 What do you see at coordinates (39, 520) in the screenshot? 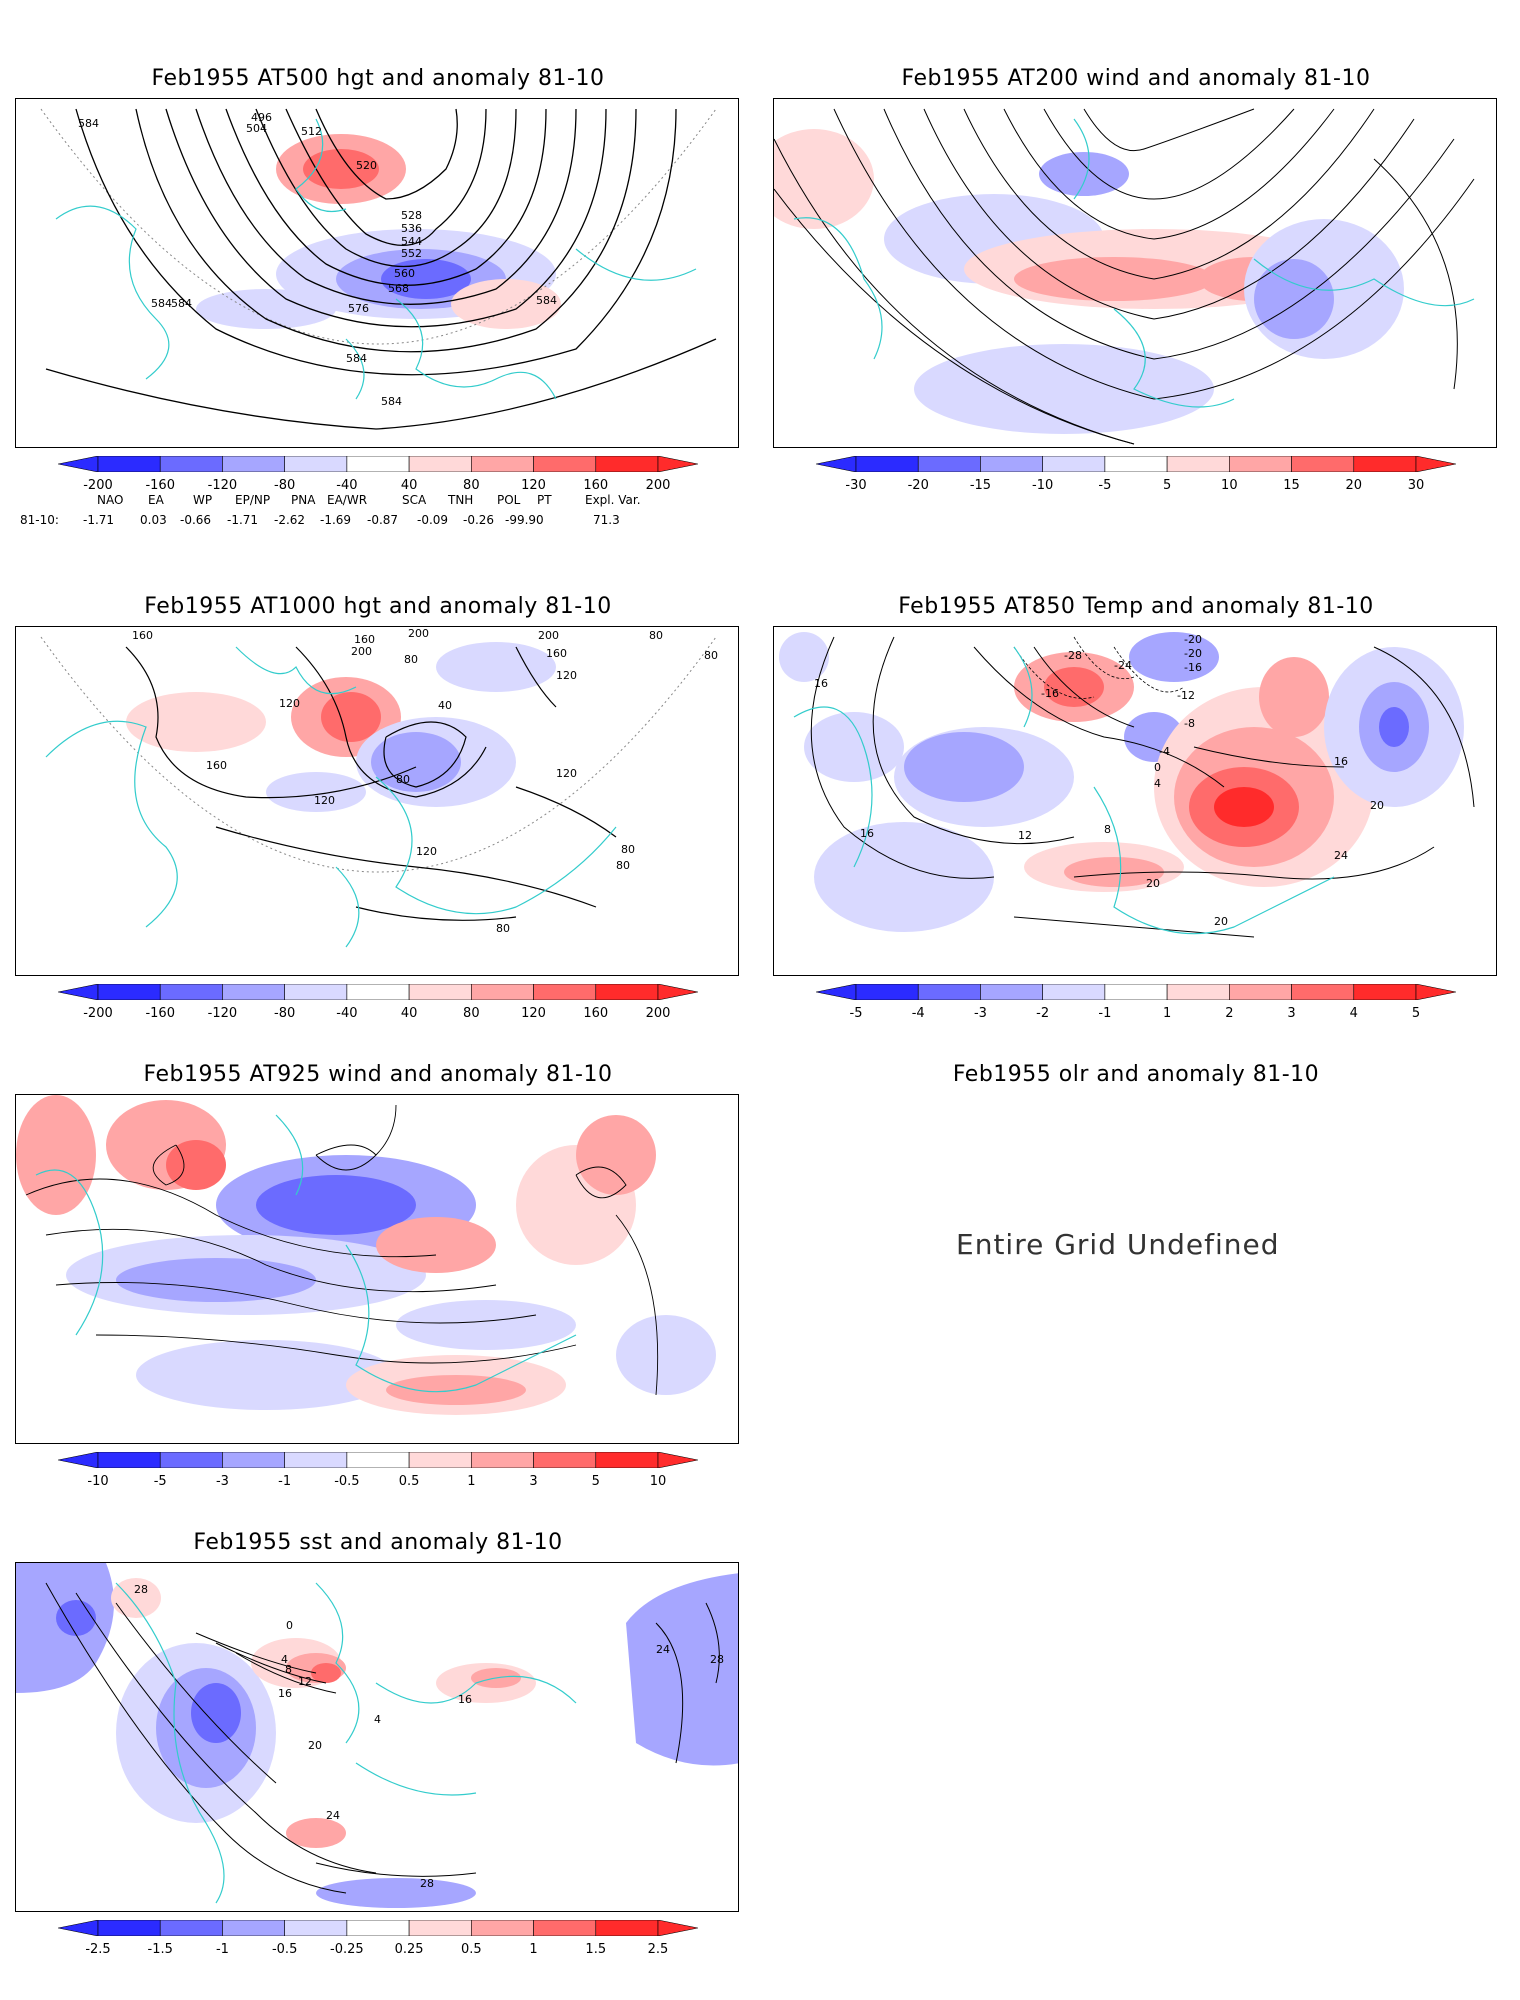
I see `index-row-label: 81-10:` at bounding box center [39, 520].